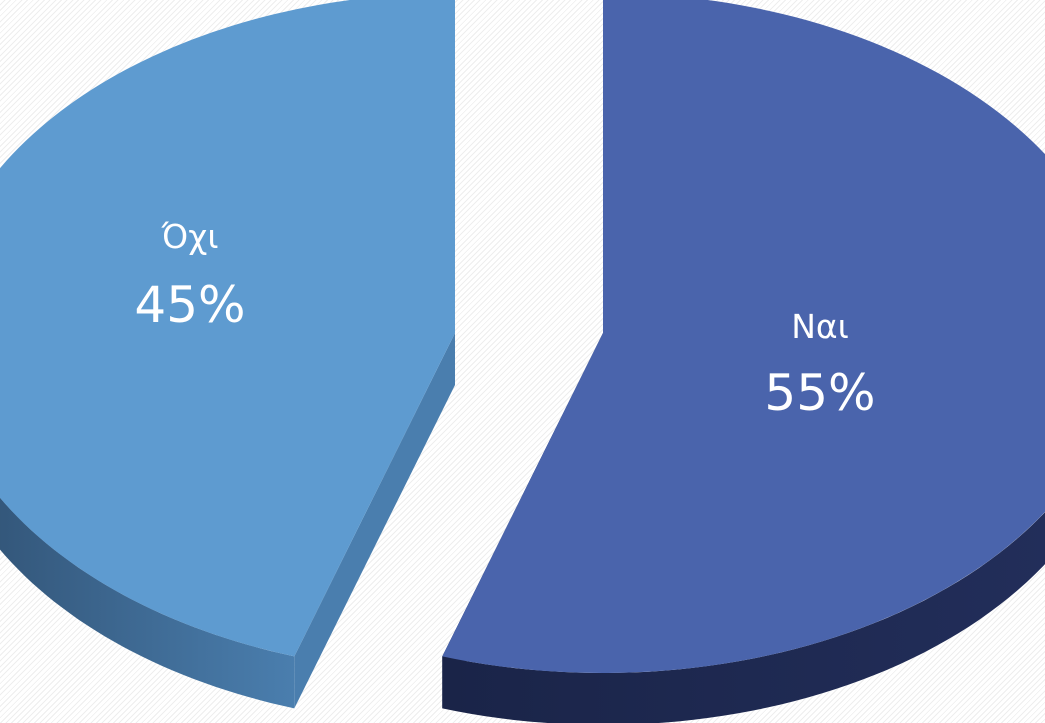 This screenshot has height=723, width=1045. Describe the element at coordinates (820, 326) in the screenshot. I see `slice-category-label-1: Ναι` at that location.